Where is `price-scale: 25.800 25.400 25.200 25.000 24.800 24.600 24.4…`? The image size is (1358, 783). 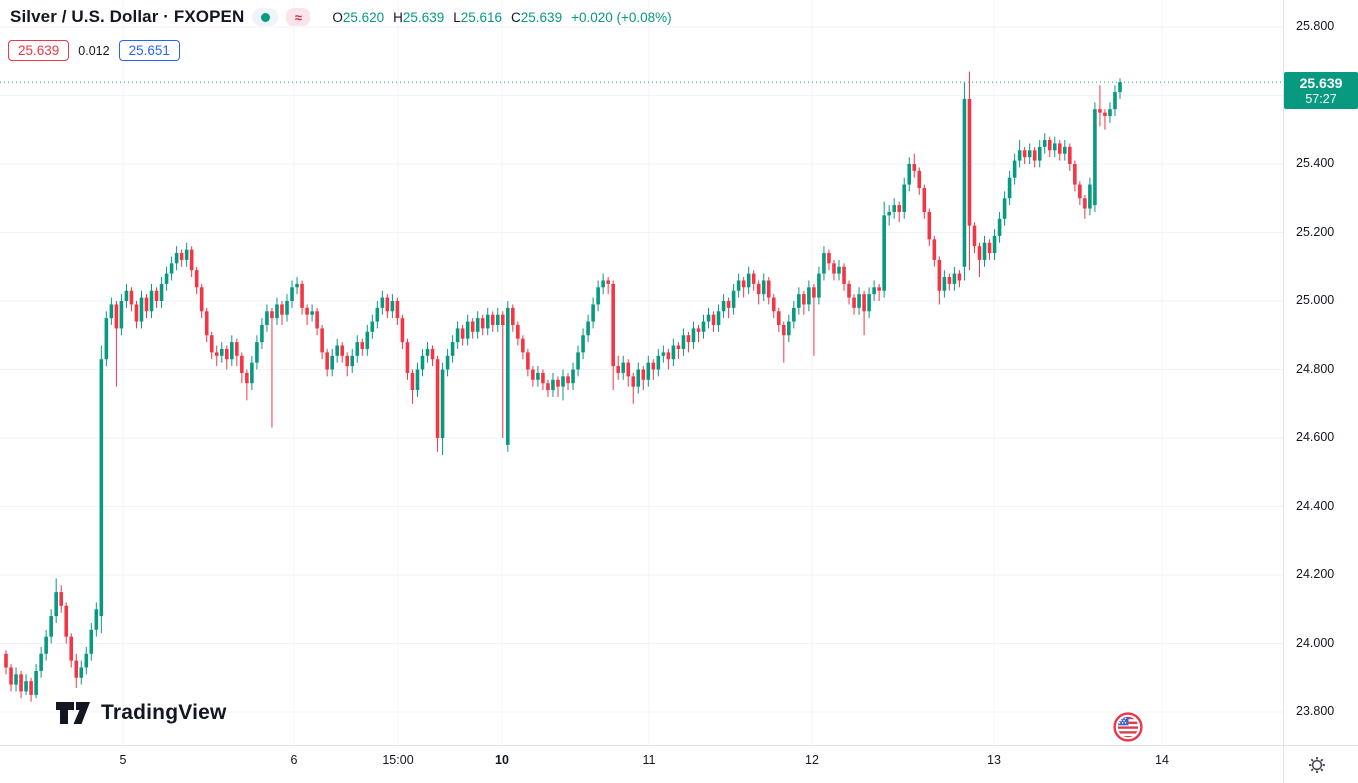
price-scale: 25.800 25.400 25.200 25.000 24.800 24.600 24.4… is located at coordinates (1320, 372).